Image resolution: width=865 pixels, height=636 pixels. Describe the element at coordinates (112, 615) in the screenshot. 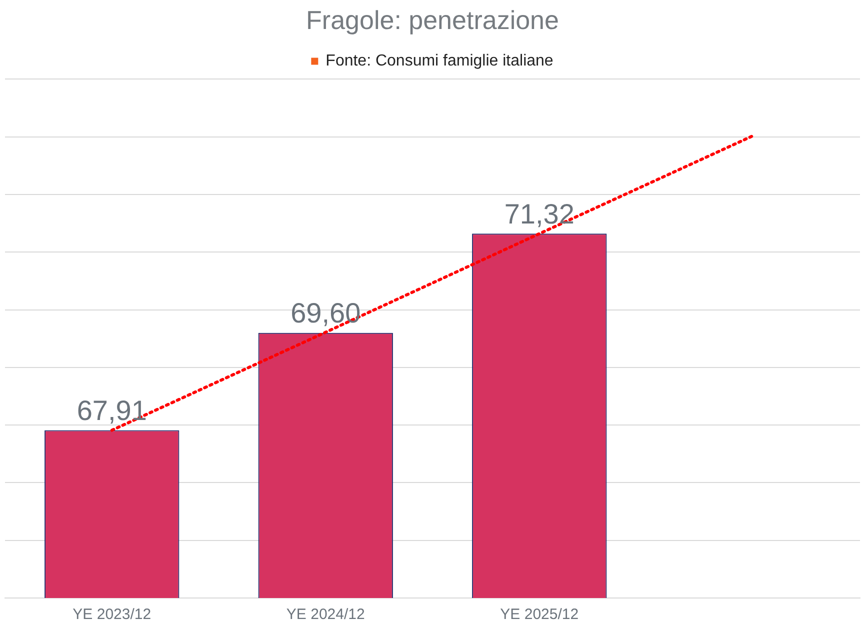

I see `x-tick-label: YE 2023/12` at that location.